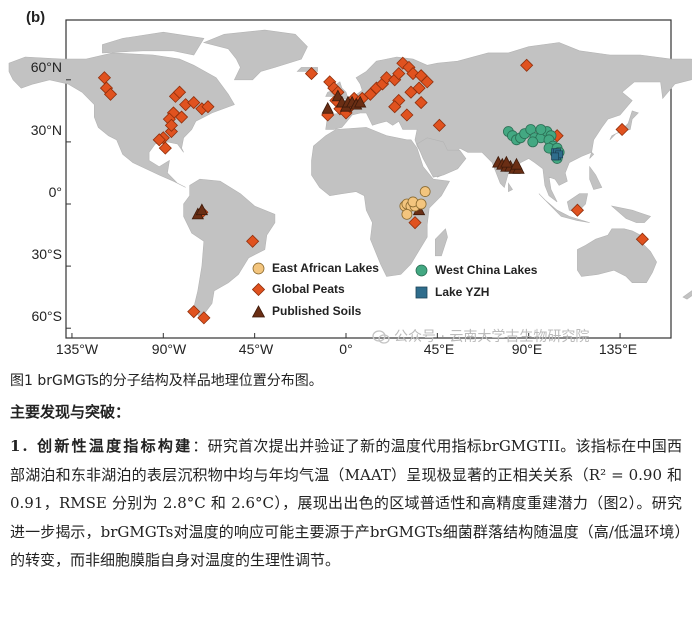  What do you see at coordinates (618, 349) in the screenshot?
I see `x-label-135e: 135°E` at bounding box center [618, 349].